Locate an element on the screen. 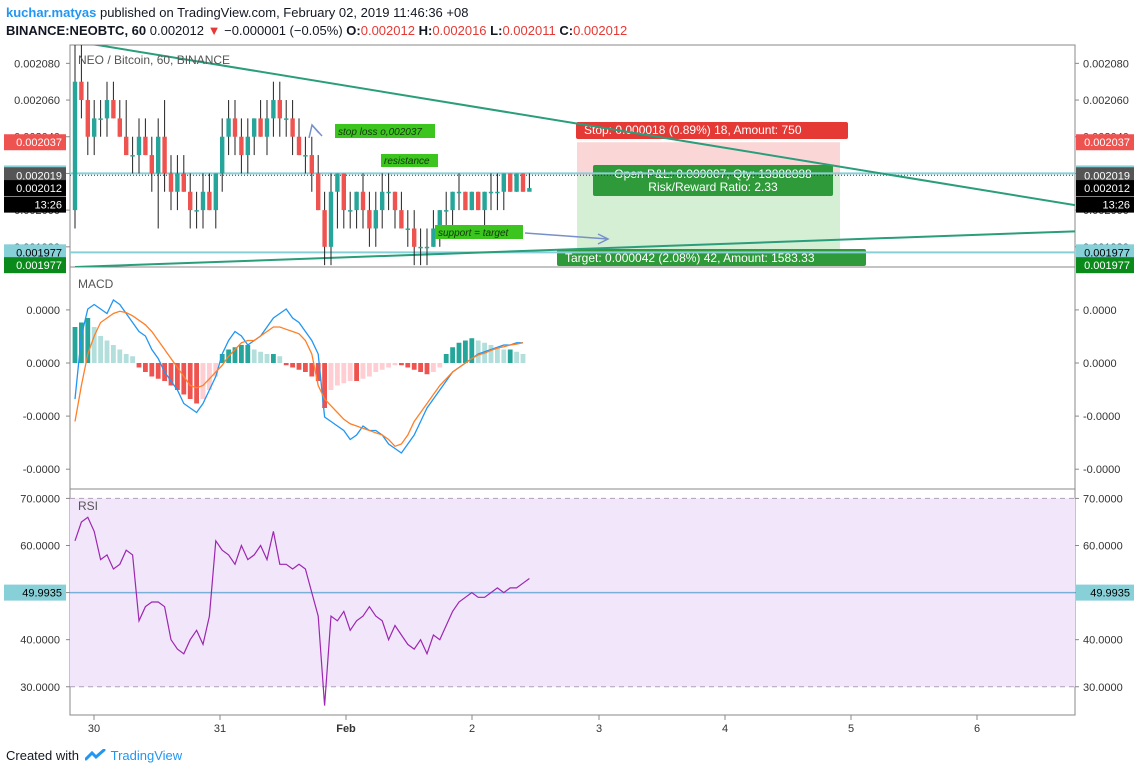  annotation-resistance: resistance is located at coordinates (409, 160).